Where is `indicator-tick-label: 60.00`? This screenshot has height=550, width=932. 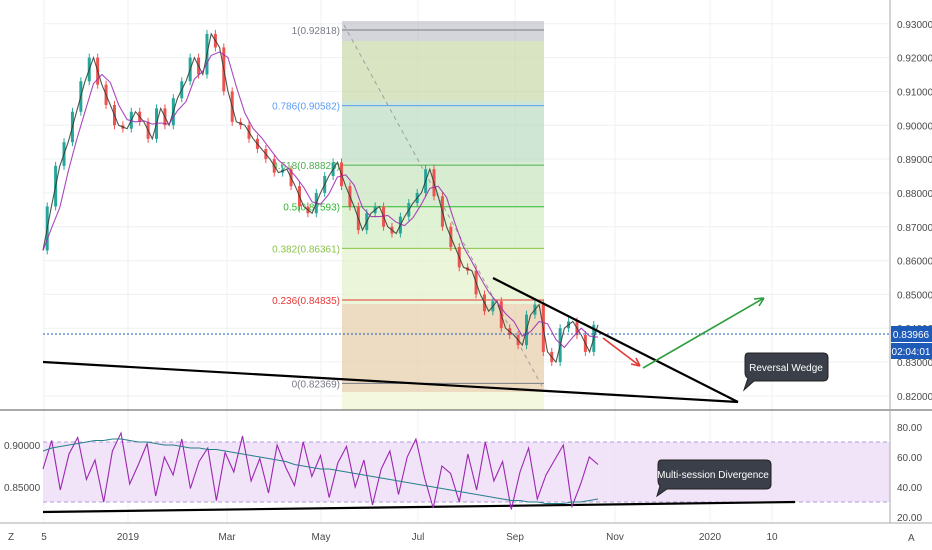 indicator-tick-label: 60.00 is located at coordinates (909, 458).